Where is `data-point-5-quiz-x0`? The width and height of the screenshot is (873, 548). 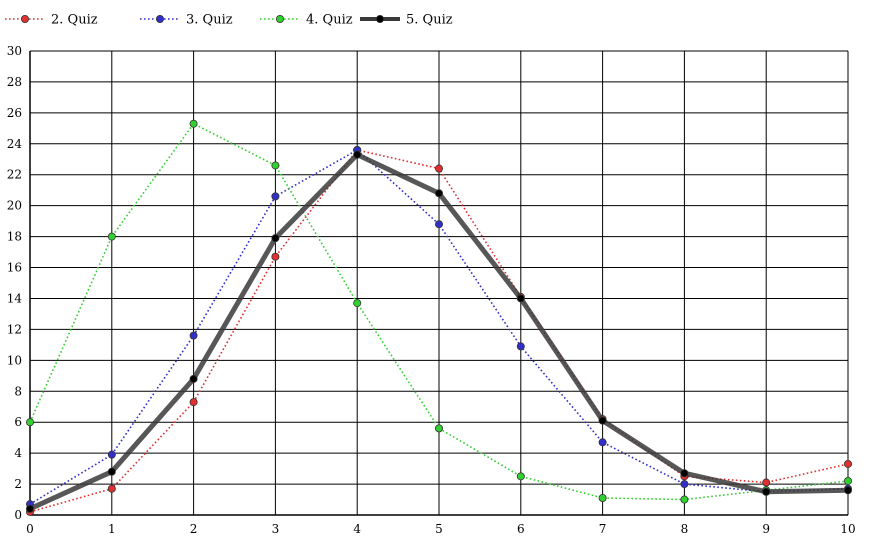
data-point-5-quiz-x0 is located at coordinates (29, 508).